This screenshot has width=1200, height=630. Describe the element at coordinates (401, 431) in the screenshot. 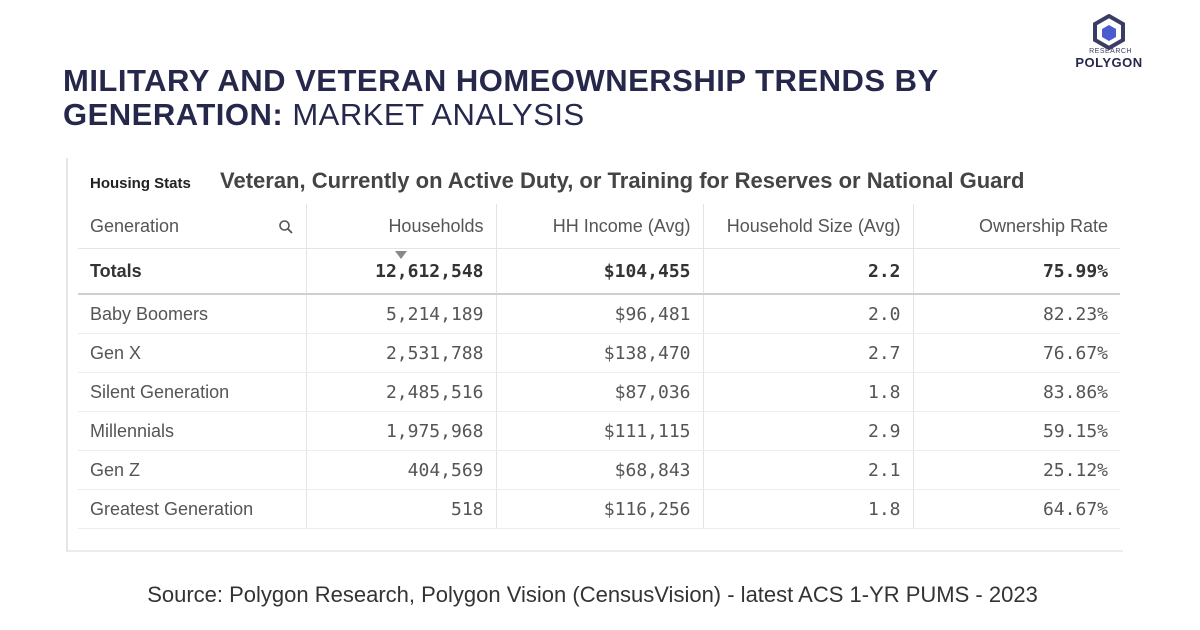

I see `cell-households: 1,975,968` at that location.